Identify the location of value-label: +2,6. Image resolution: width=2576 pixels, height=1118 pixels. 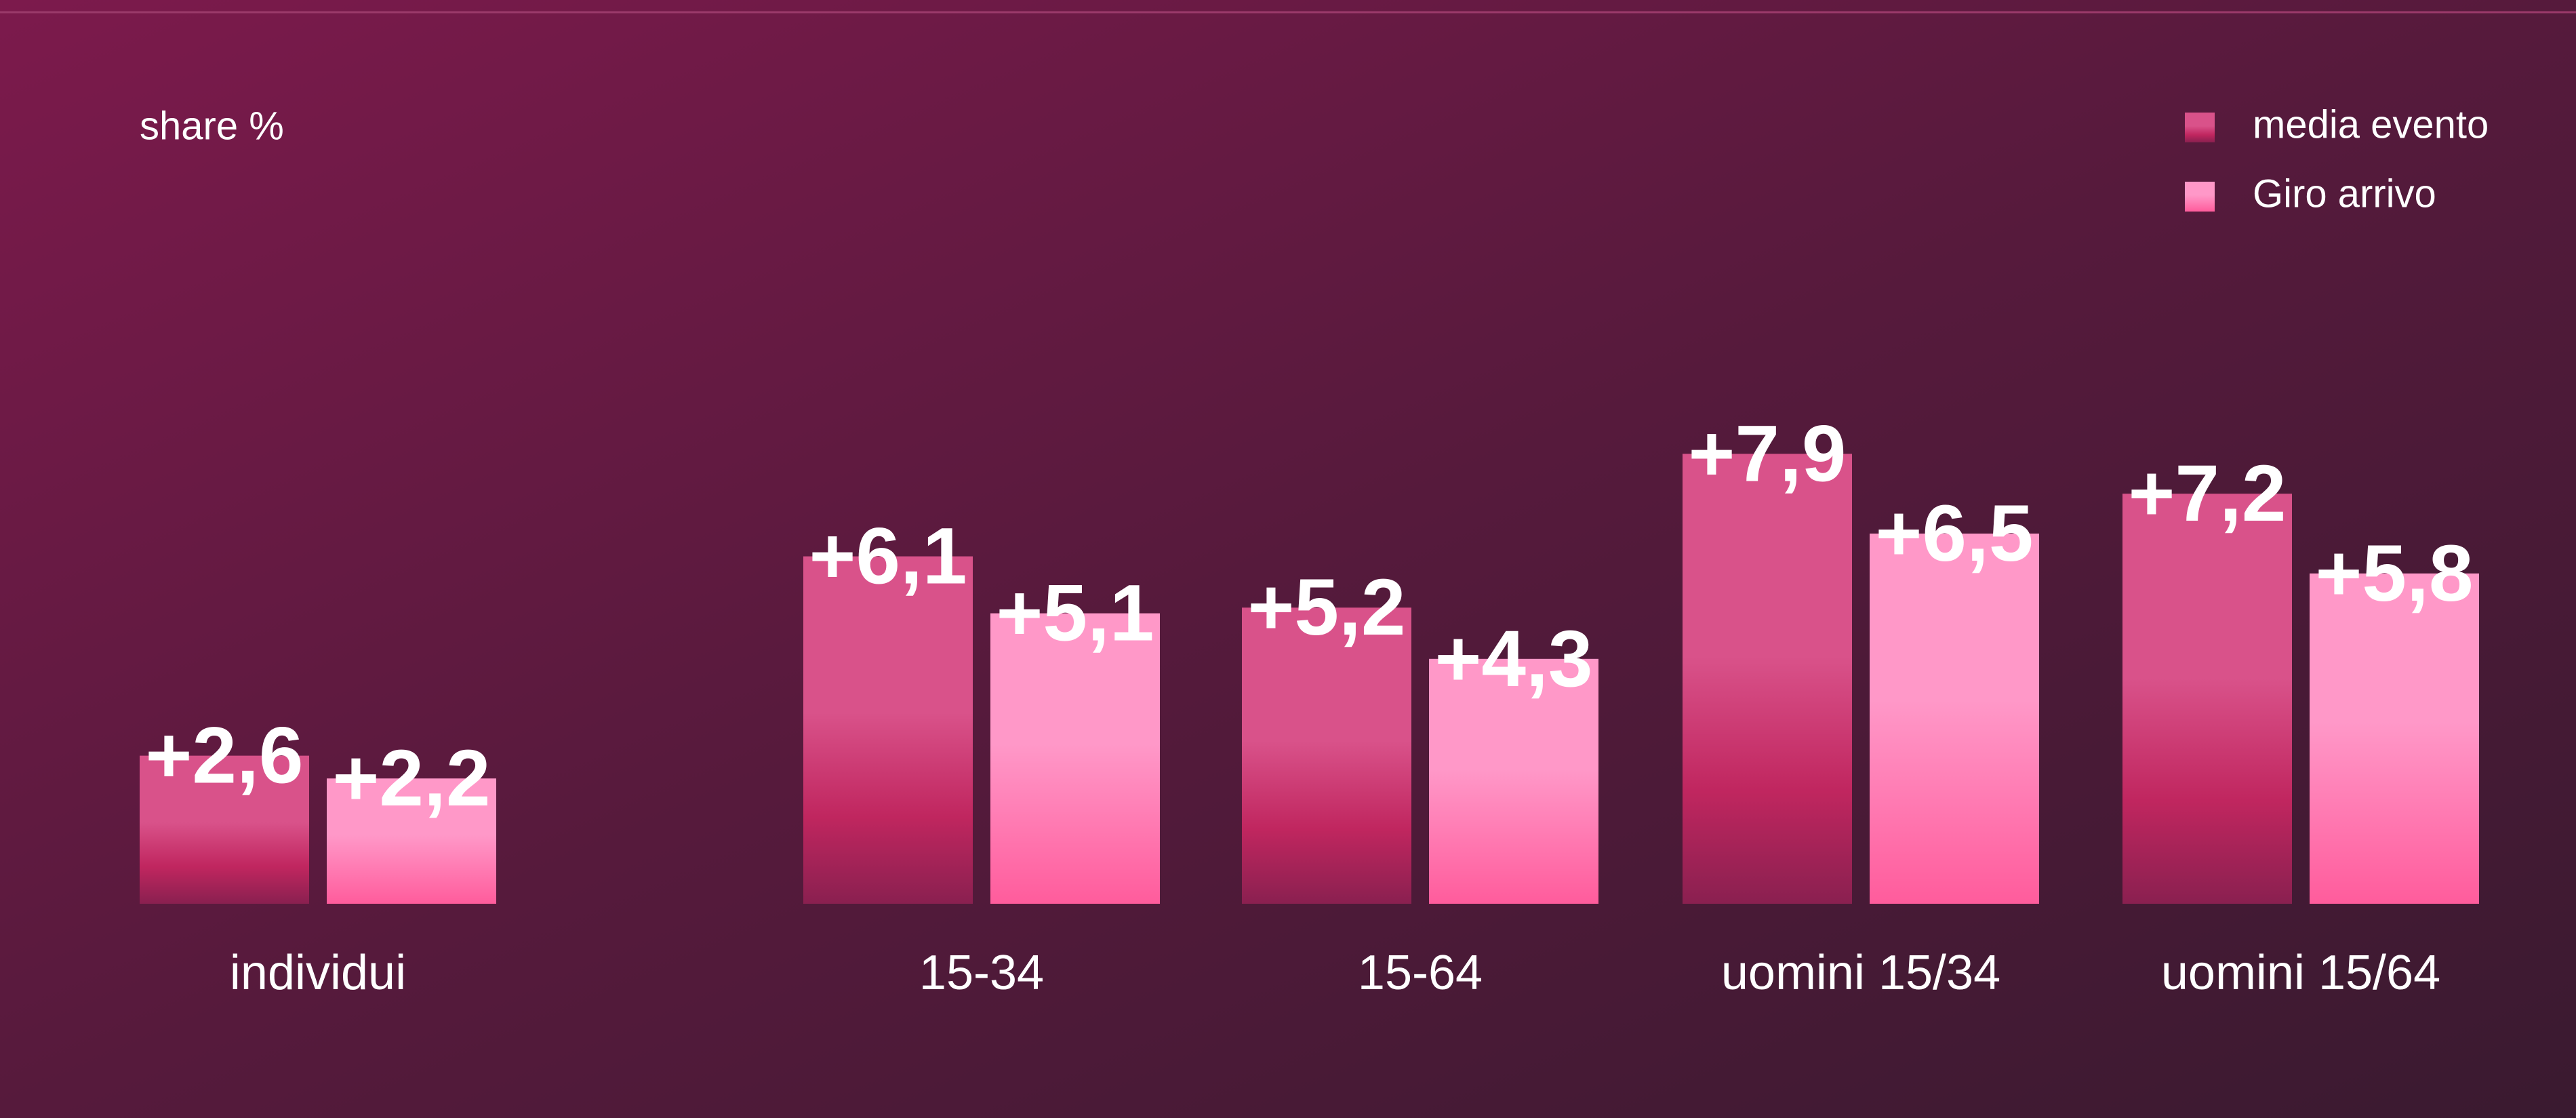
(225, 756).